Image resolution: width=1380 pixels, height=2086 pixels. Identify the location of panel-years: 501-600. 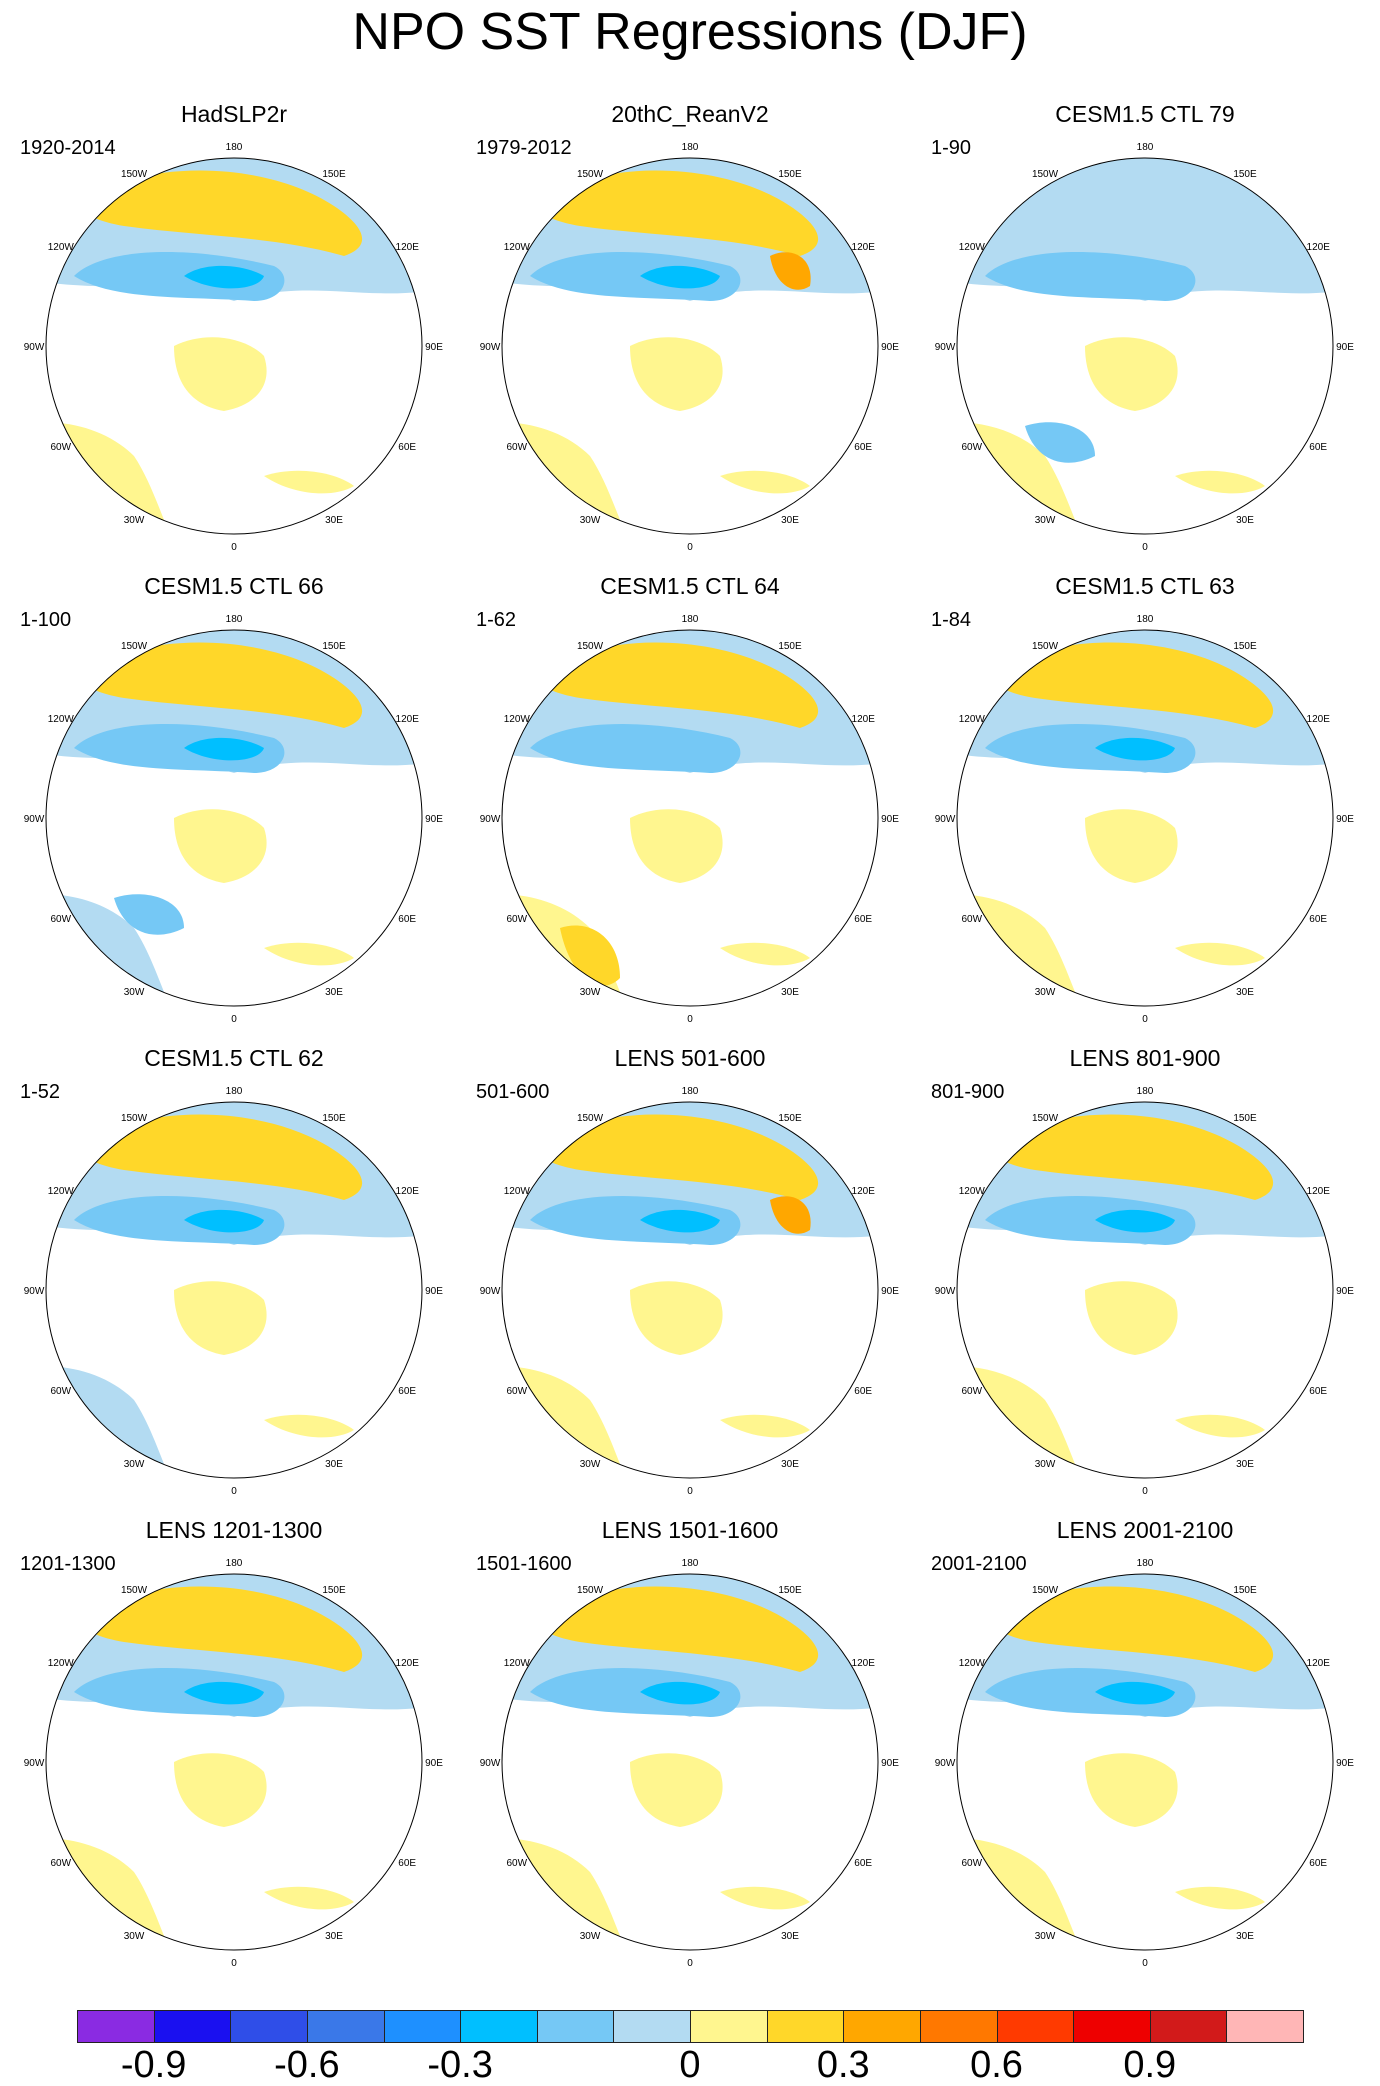
(513, 1092).